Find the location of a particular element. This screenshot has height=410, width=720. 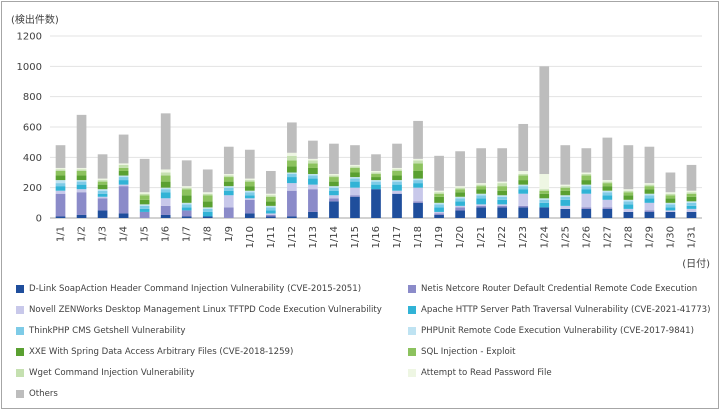

x-tick-label: 1/2 is located at coordinates (82, 234).